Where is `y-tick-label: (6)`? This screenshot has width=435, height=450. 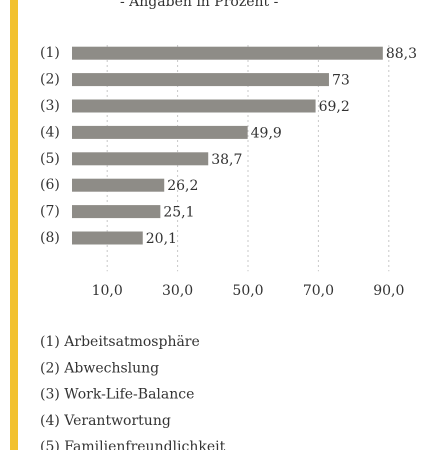
y-tick-label: (6) is located at coordinates (50, 185).